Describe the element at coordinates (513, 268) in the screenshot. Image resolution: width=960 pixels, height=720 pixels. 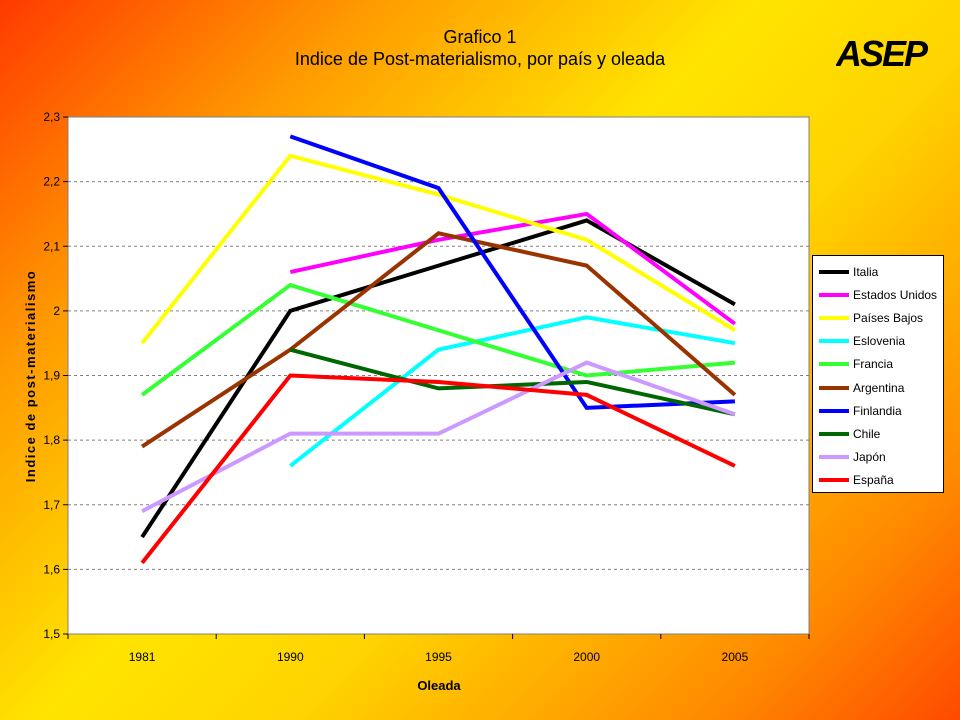
I see `series-line-estados-unidos` at that location.